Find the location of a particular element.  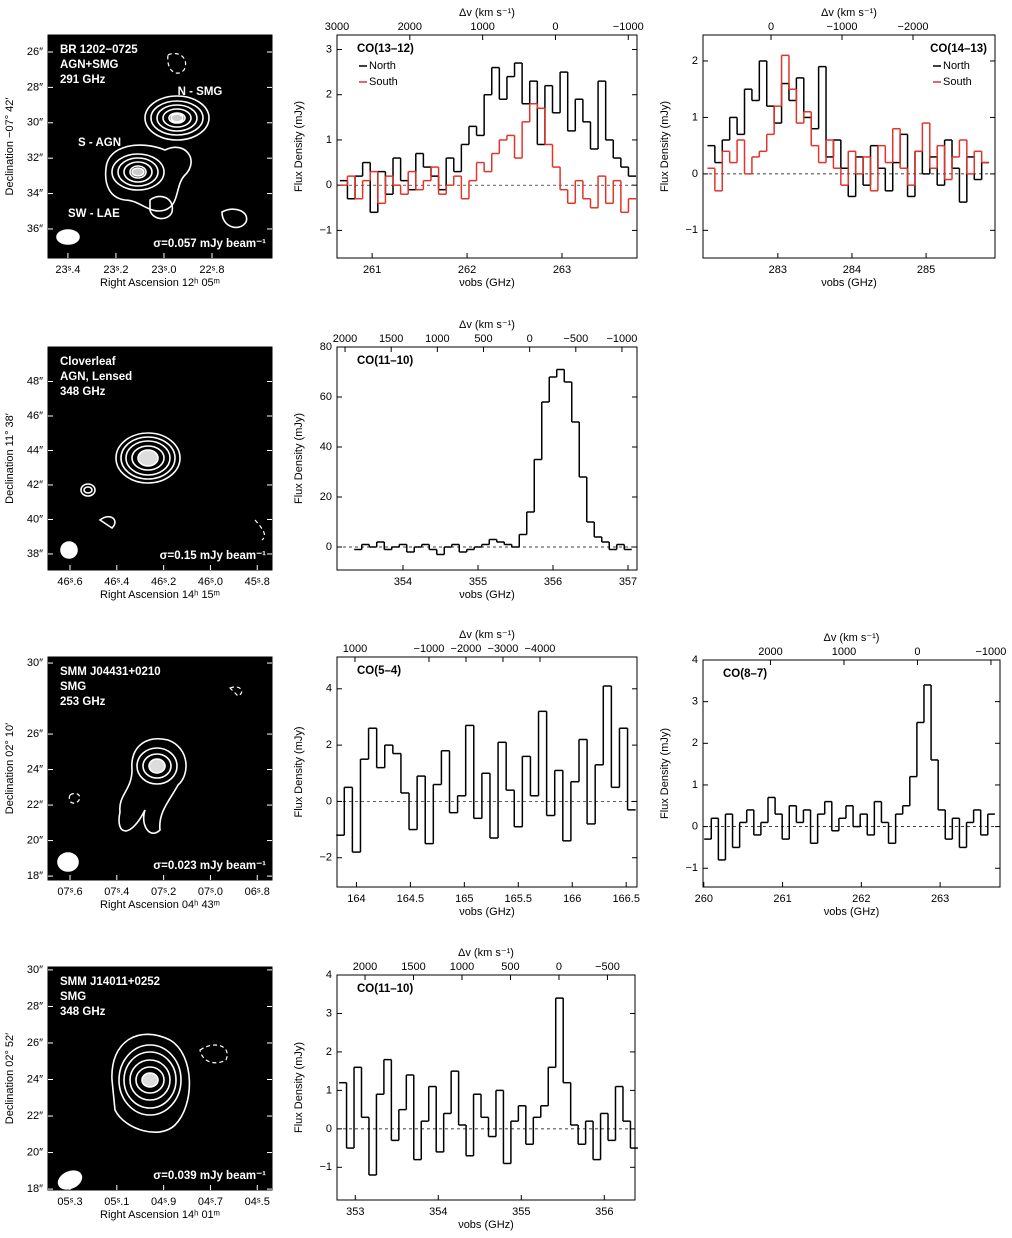

y-tick-label: 20″ is located at coordinates (35, 840).